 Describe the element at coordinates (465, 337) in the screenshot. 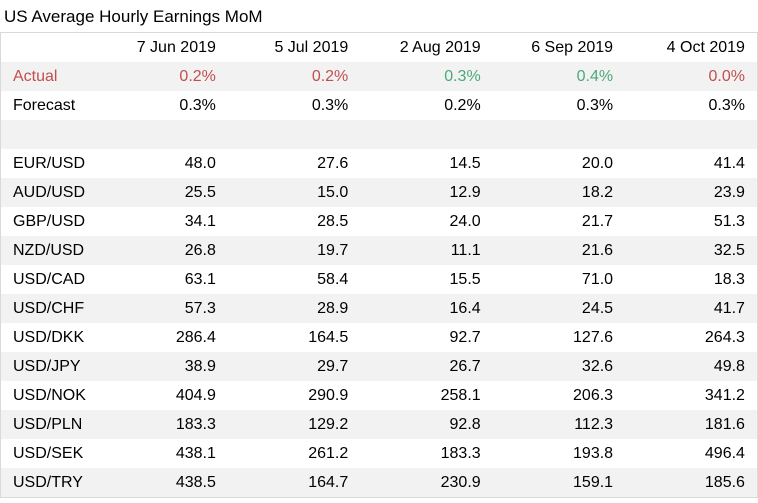

I see `pair-value: 92.7` at that location.